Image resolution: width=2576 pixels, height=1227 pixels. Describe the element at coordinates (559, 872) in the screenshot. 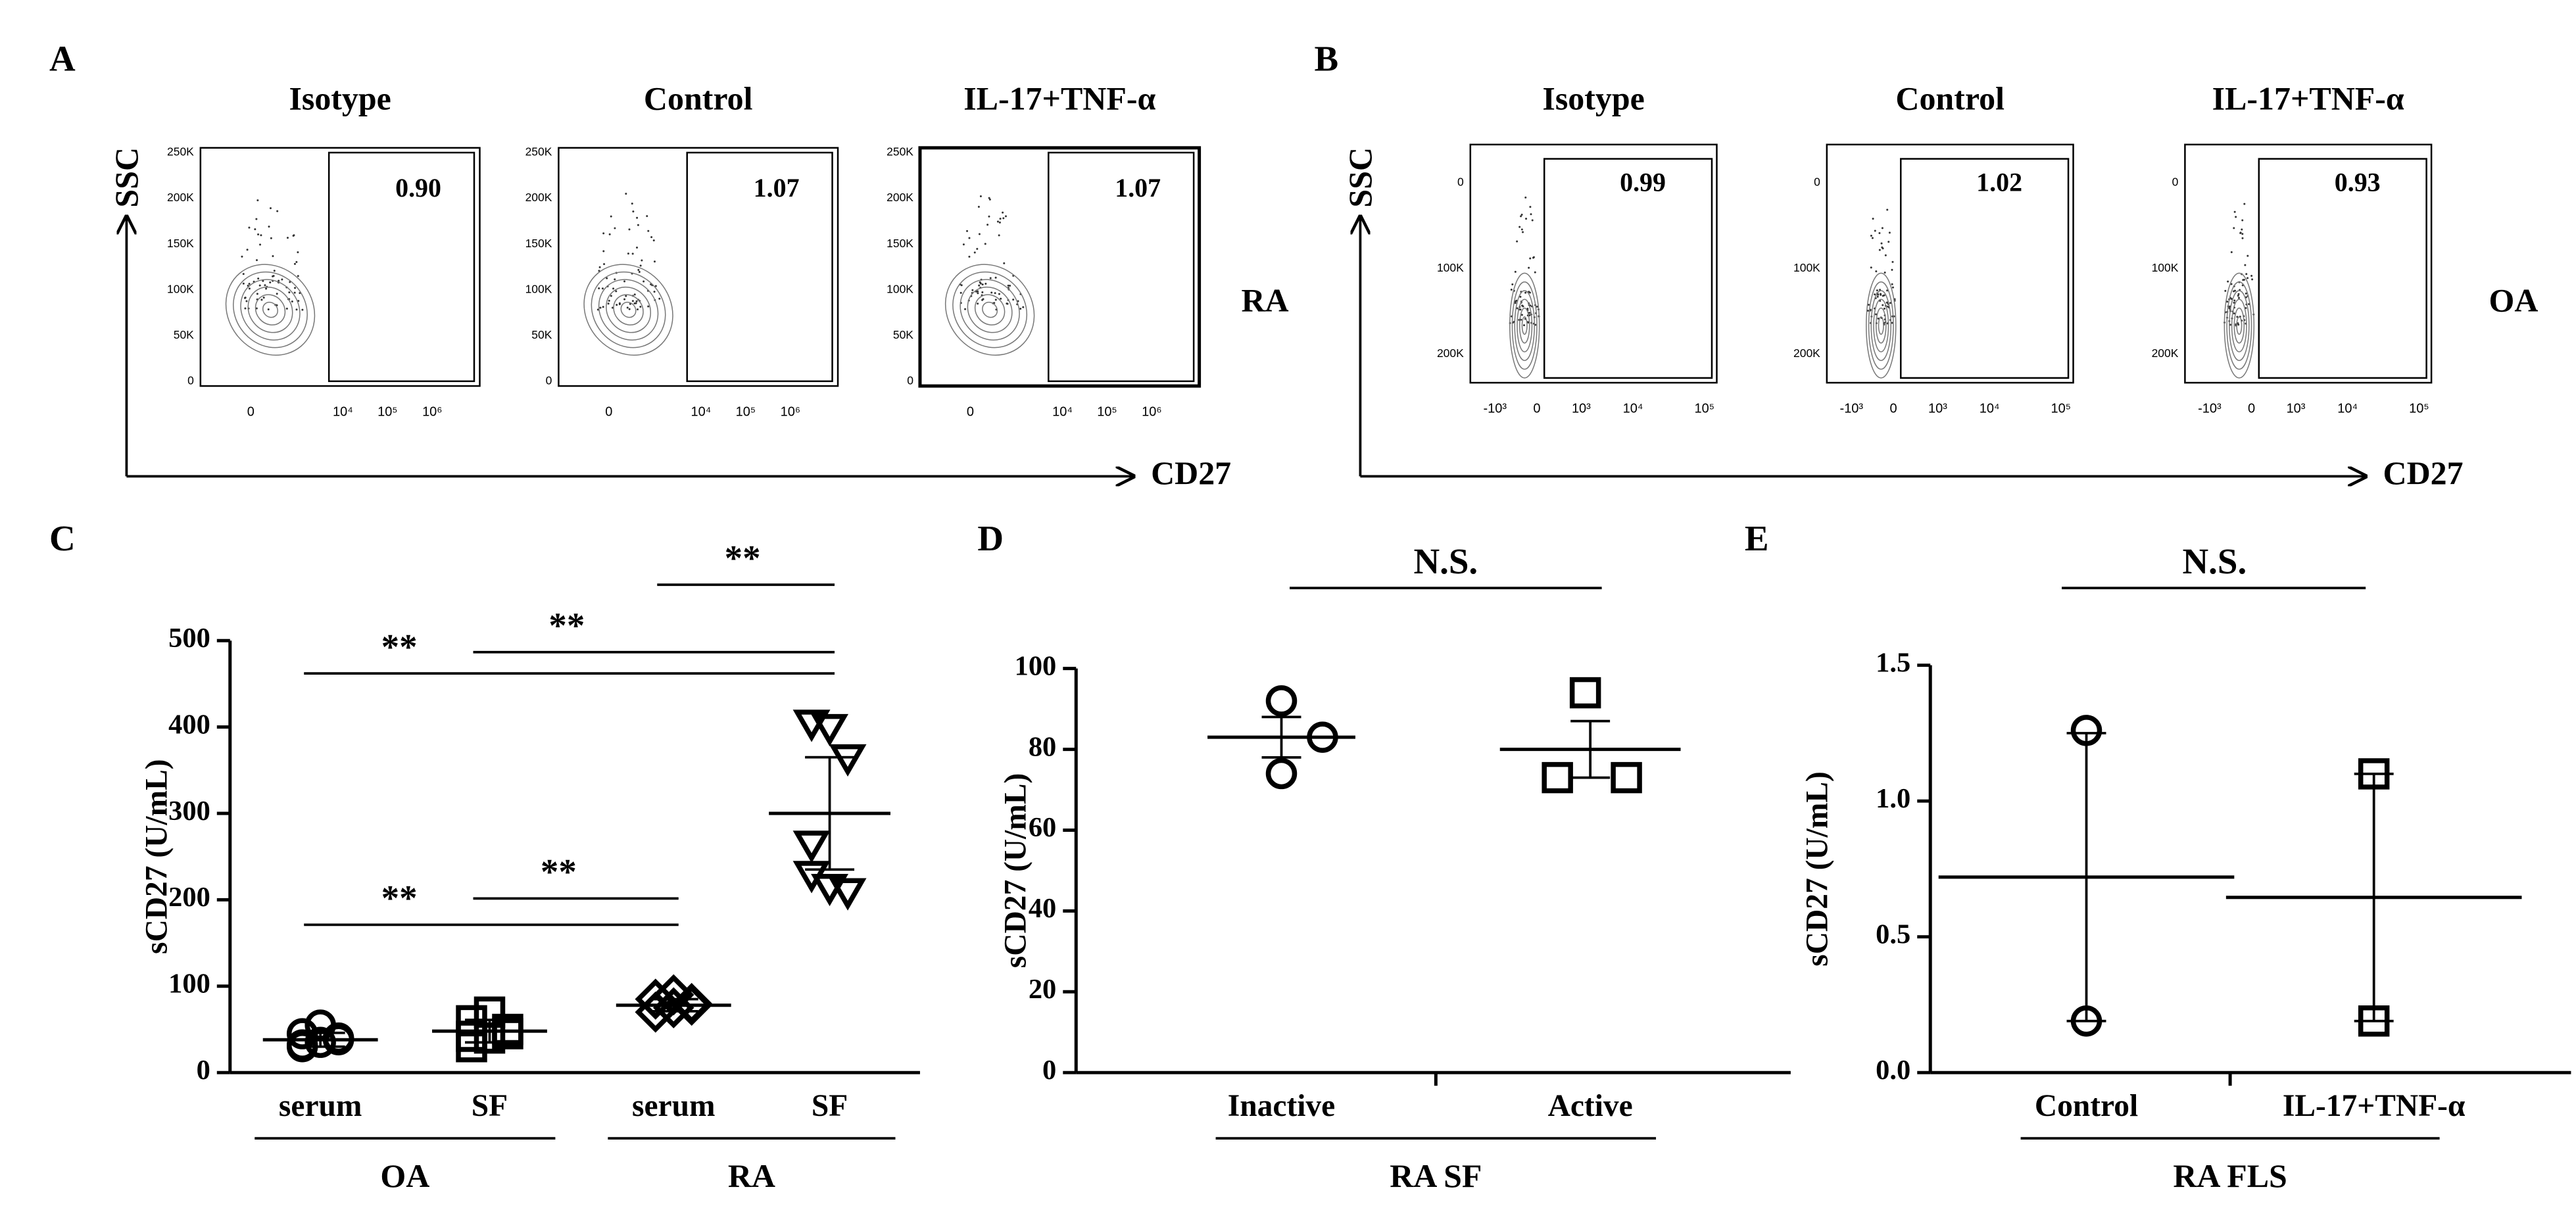

I see `significance-label: **` at that location.